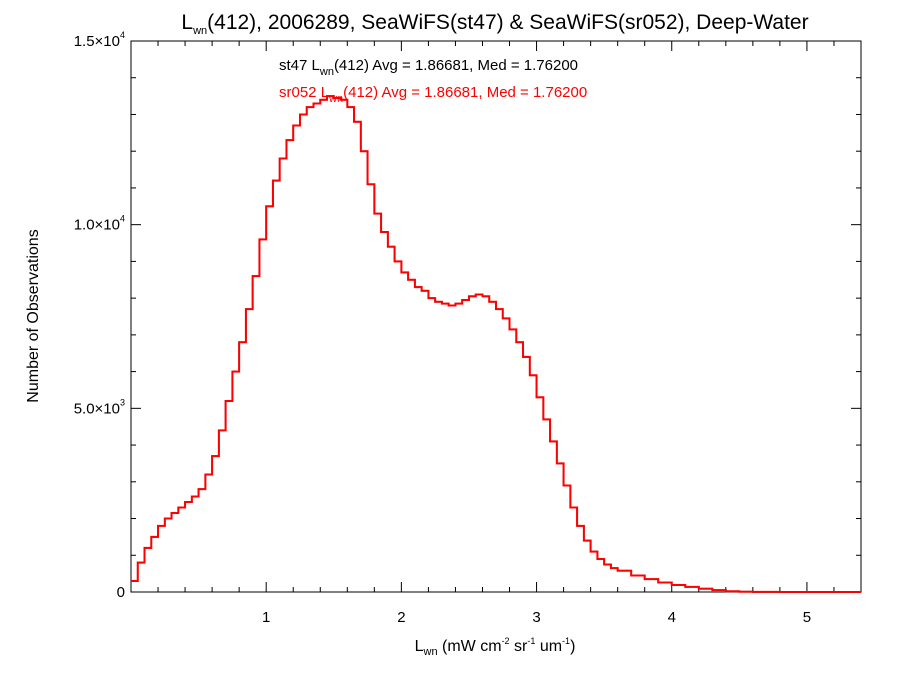 This screenshot has width=900, height=675. What do you see at coordinates (430, 652) in the screenshot?
I see `x-axis-label-subscript: wn` at bounding box center [430, 652].